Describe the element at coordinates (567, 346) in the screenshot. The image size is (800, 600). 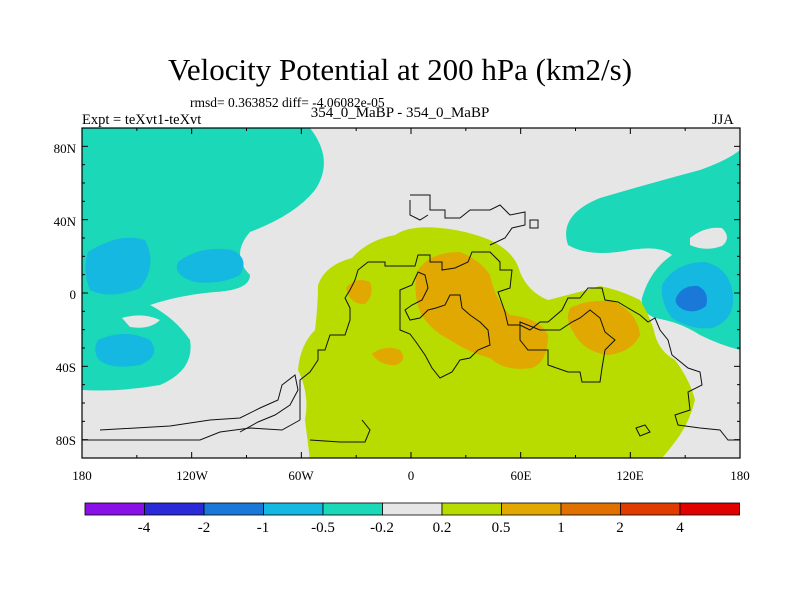
I see `continent-outline-interior` at that location.